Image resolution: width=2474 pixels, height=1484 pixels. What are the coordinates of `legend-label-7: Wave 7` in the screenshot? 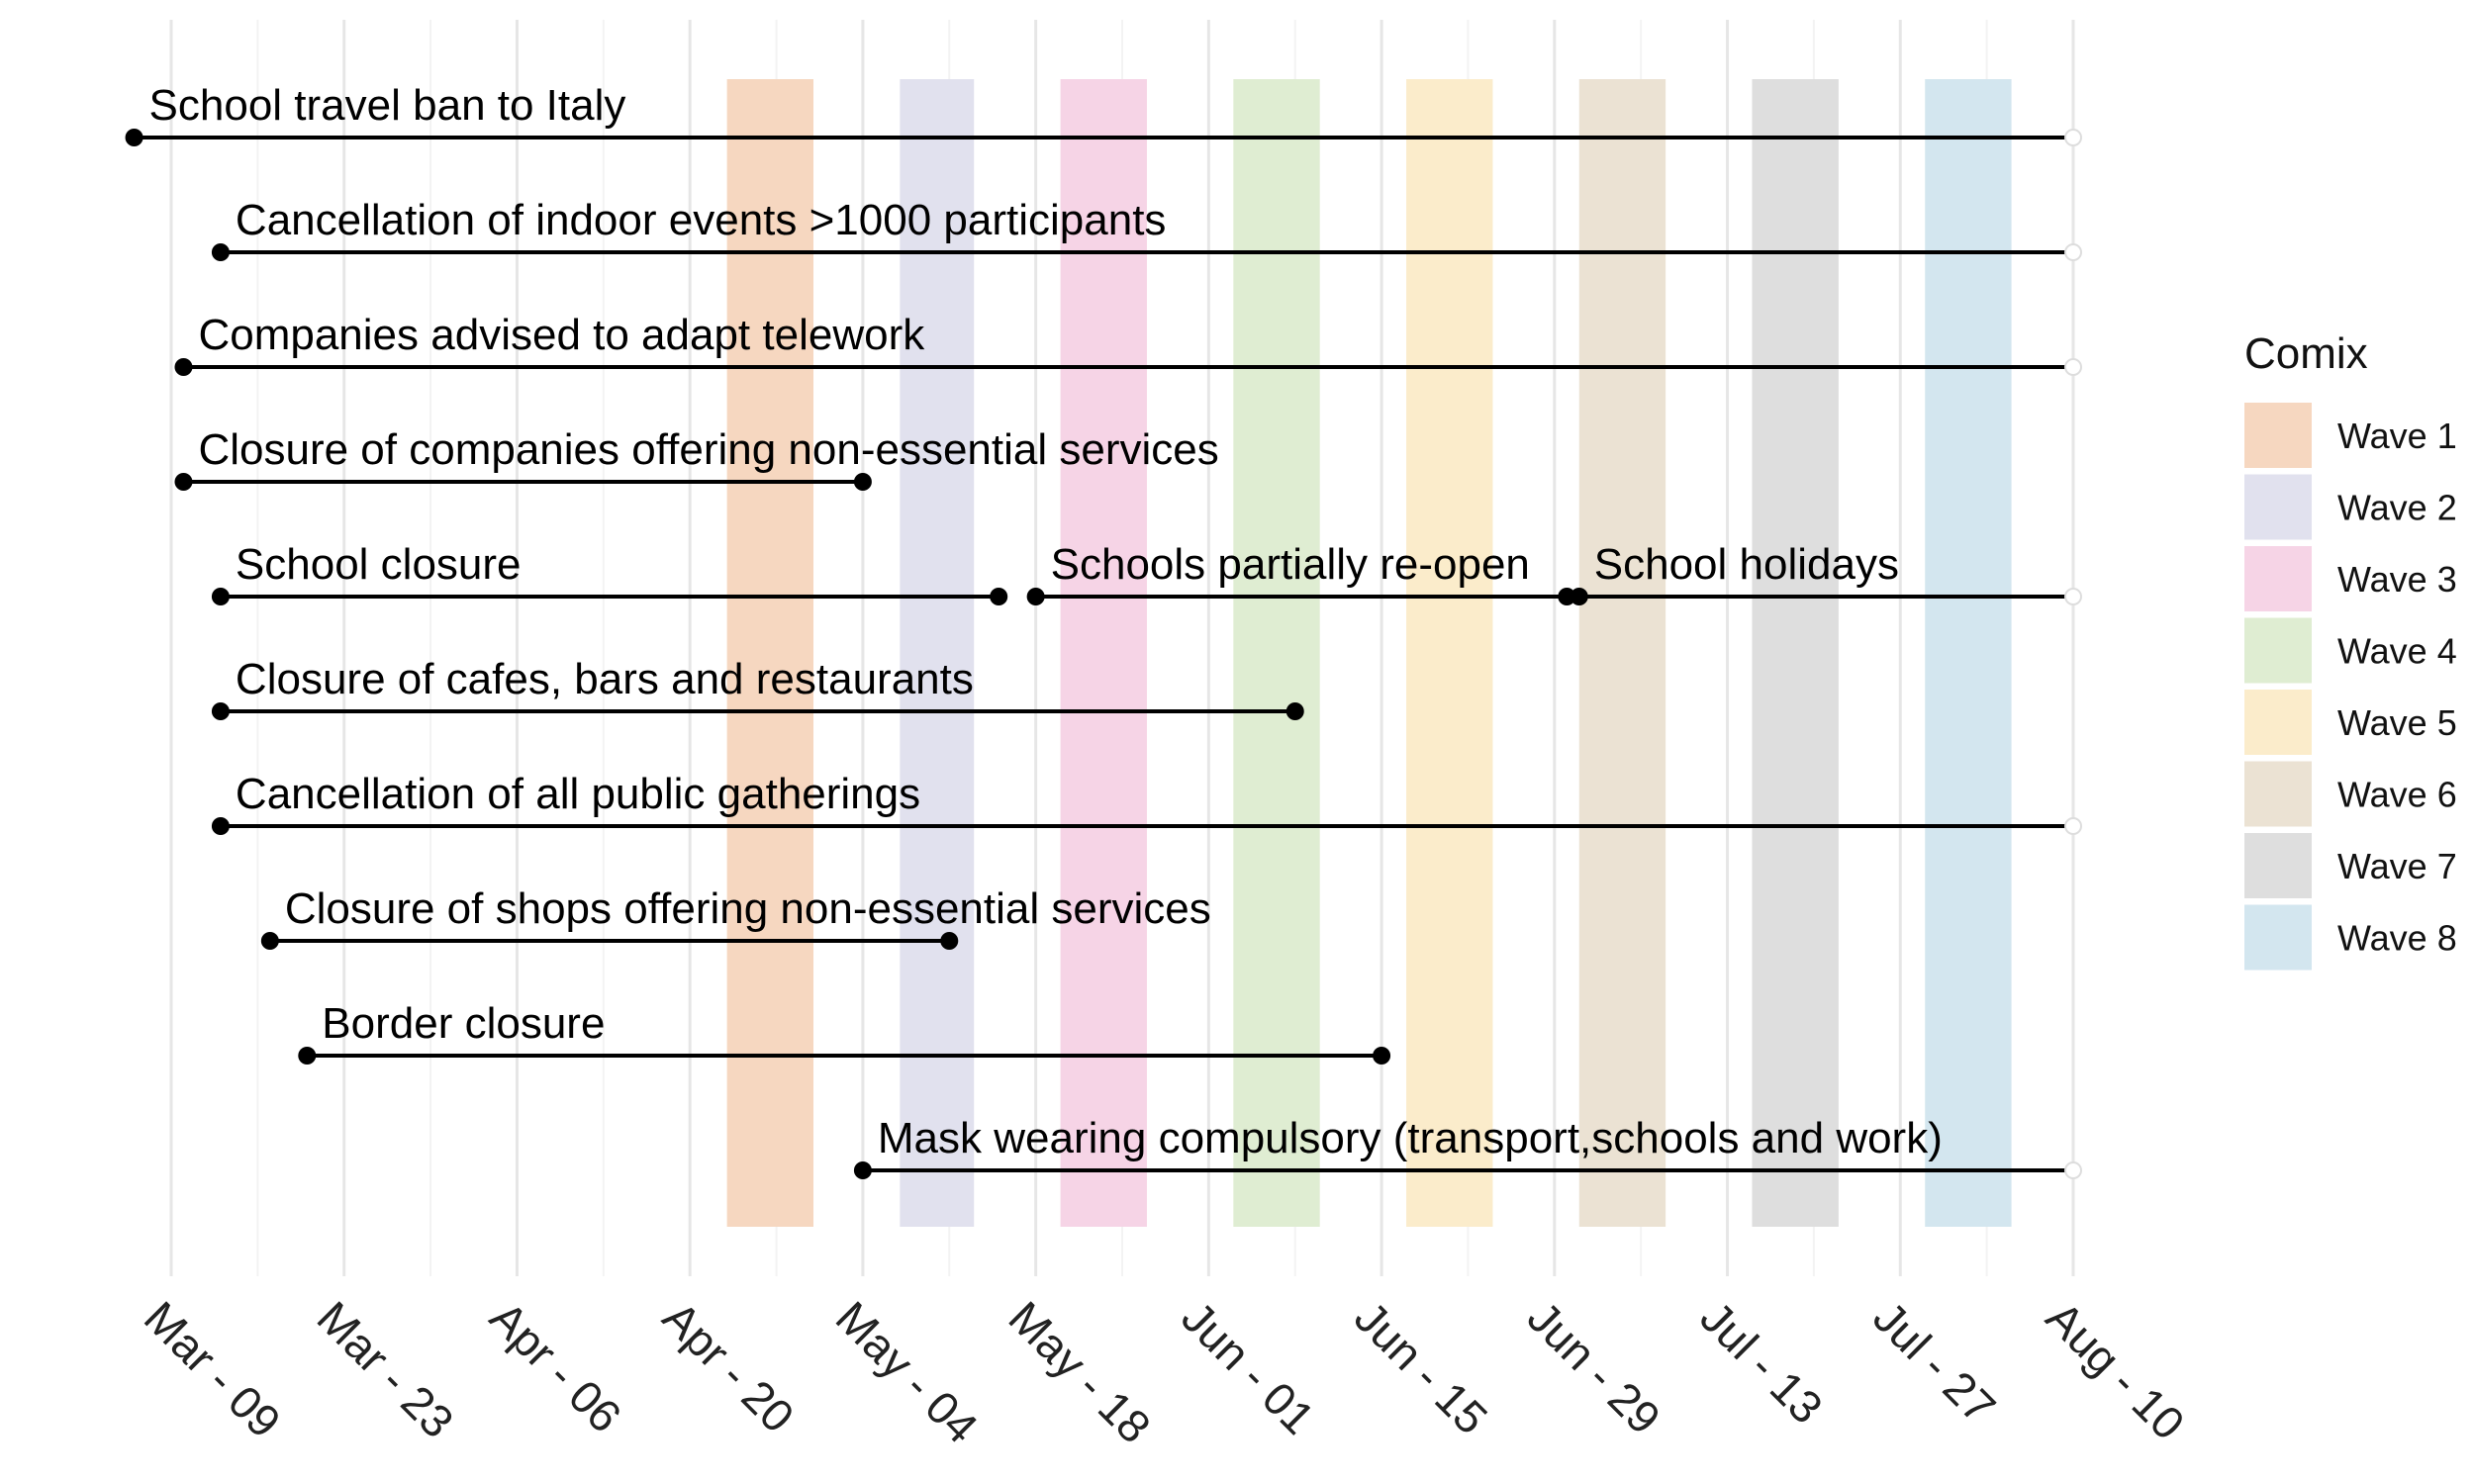 It's located at (2397, 866).